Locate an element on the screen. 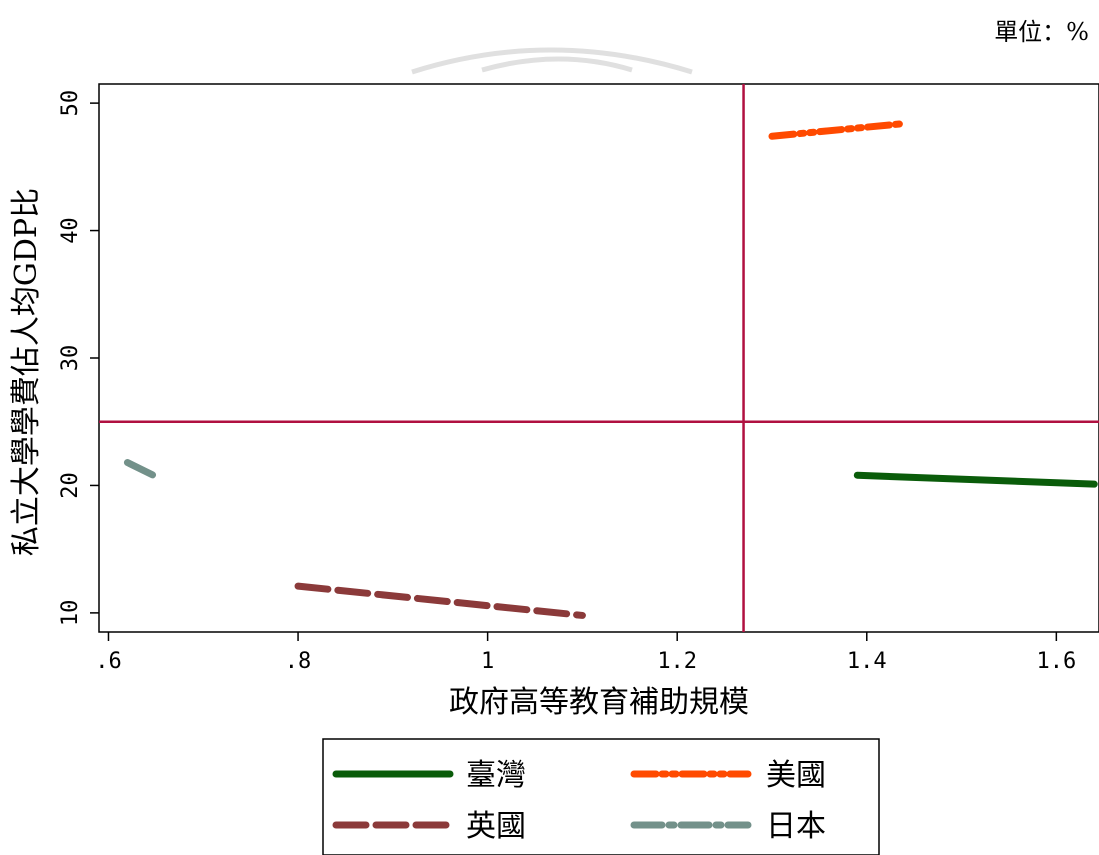 The width and height of the screenshot is (1099, 855). x-tick-label: 1.6 is located at coordinates (1056, 661).